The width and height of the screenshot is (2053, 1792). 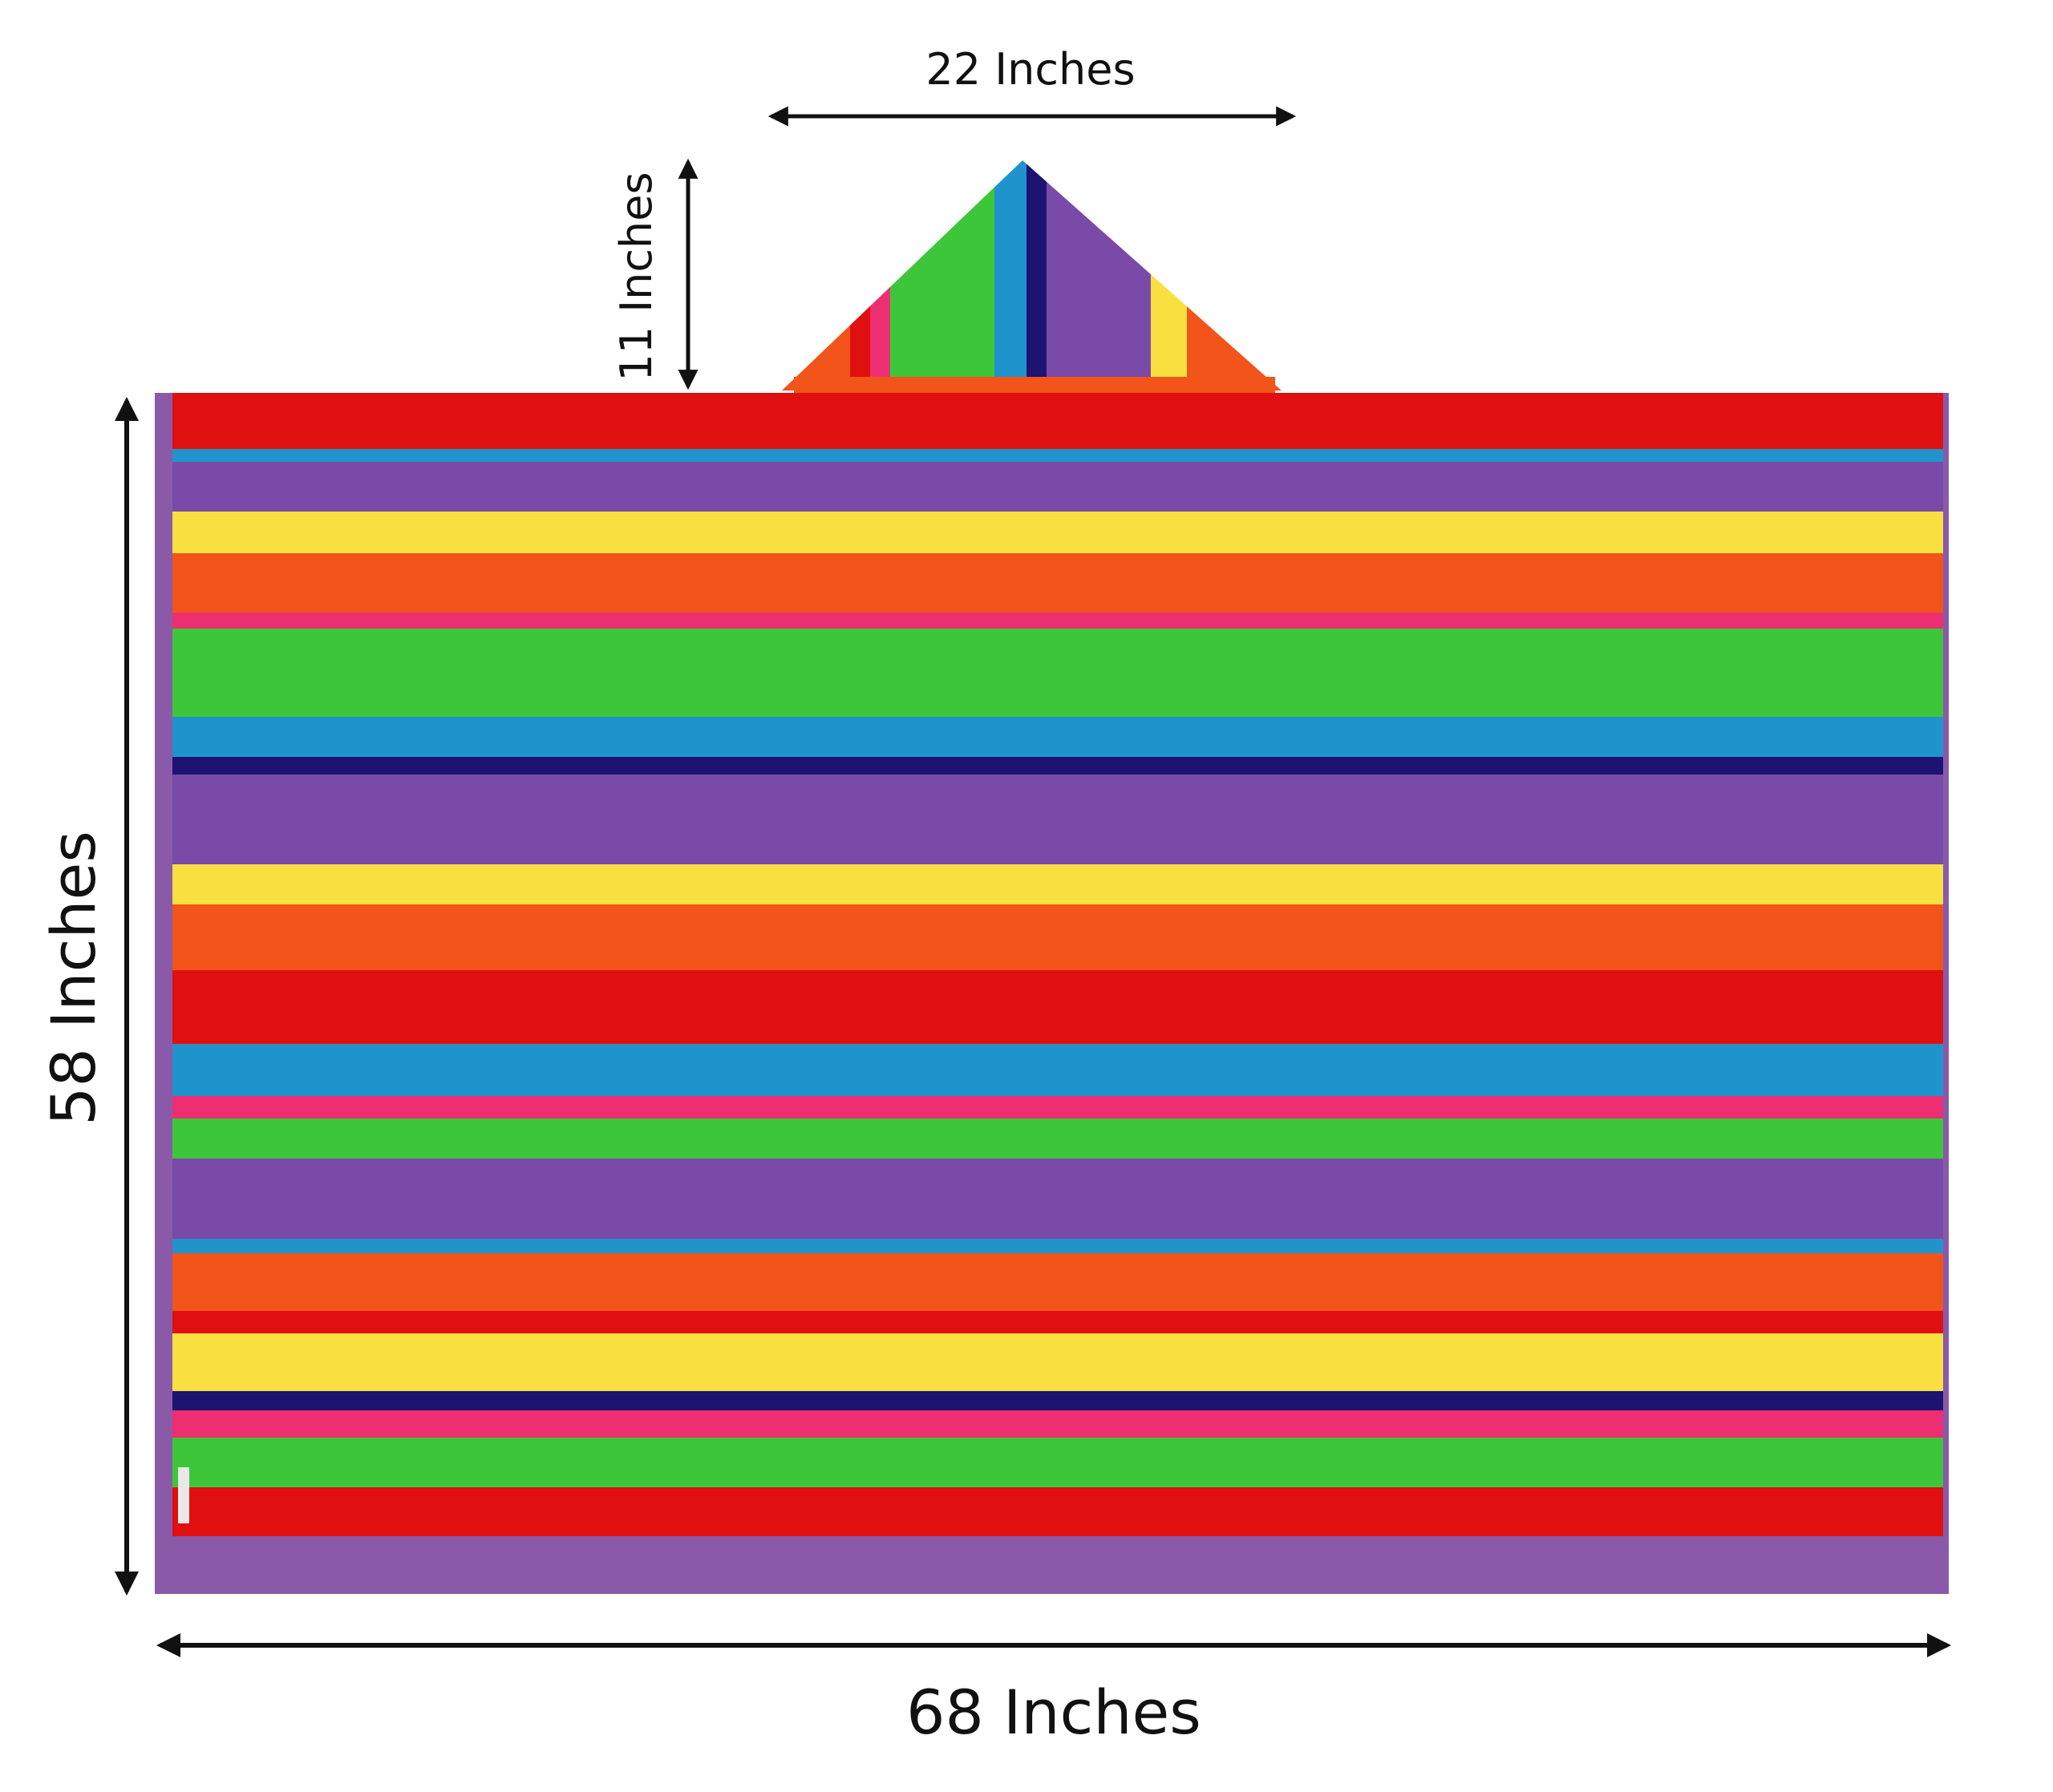 What do you see at coordinates (1011, 275) in the screenshot?
I see `hood-stripe-blue` at bounding box center [1011, 275].